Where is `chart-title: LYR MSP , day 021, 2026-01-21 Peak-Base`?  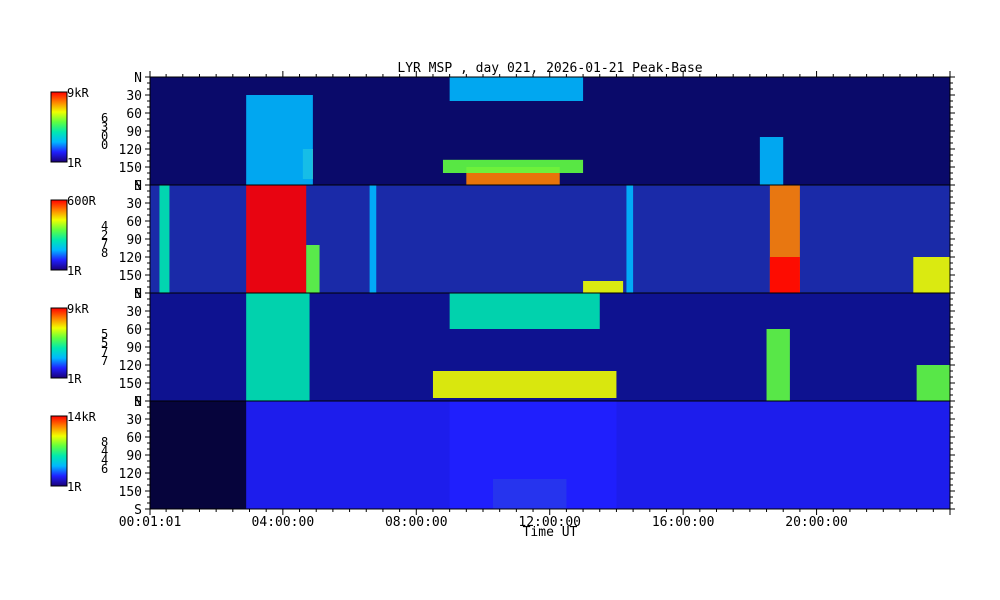 chart-title: LYR MSP , day 021, 2026-01-21 Peak-Base is located at coordinates (549, 68).